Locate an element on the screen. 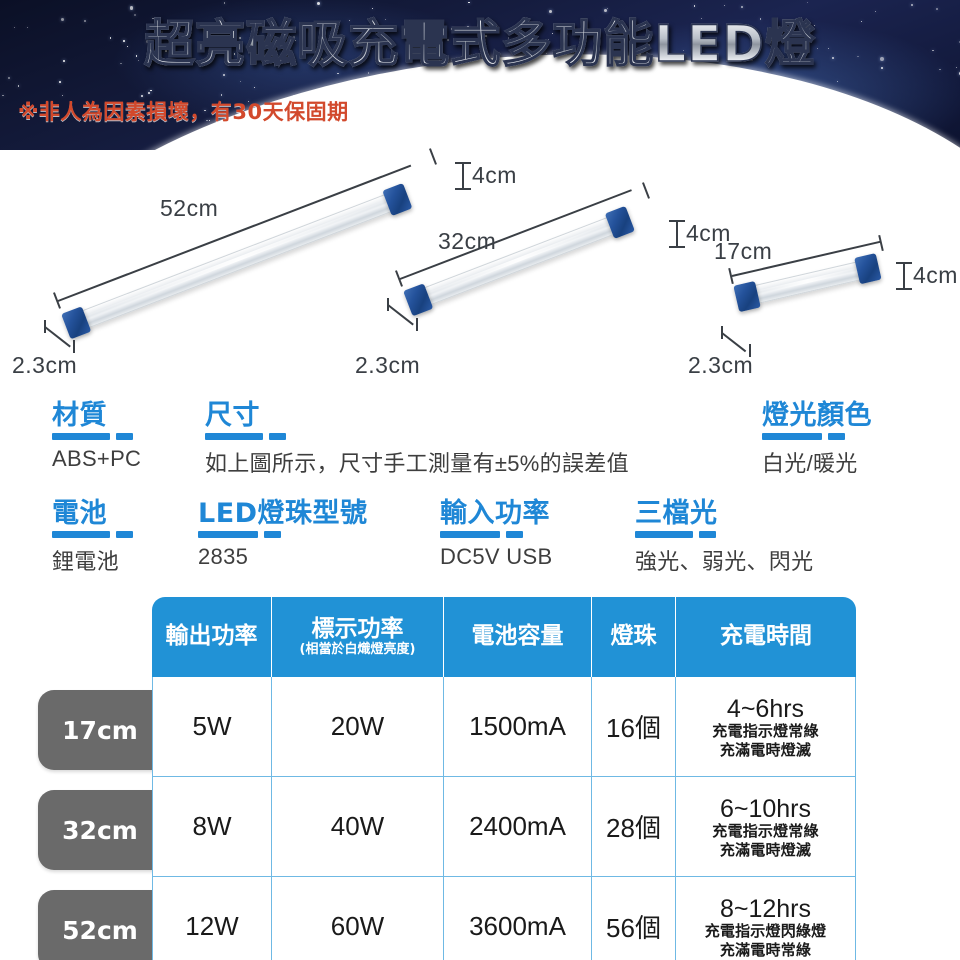 The width and height of the screenshot is (960, 960). spec-material: 材質 ABS+PC is located at coordinates (96, 436).